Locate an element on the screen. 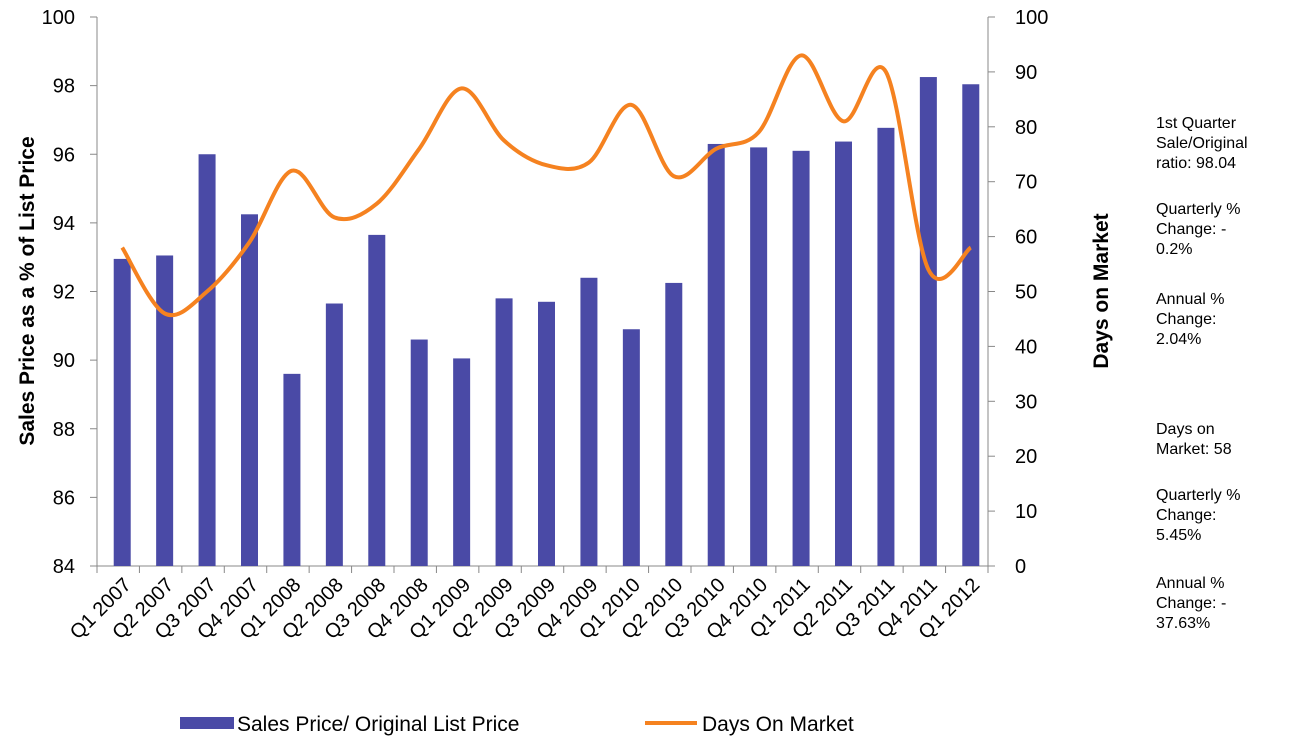 This screenshot has height=746, width=1295. y-tick-label: 92 is located at coordinates (64, 293).